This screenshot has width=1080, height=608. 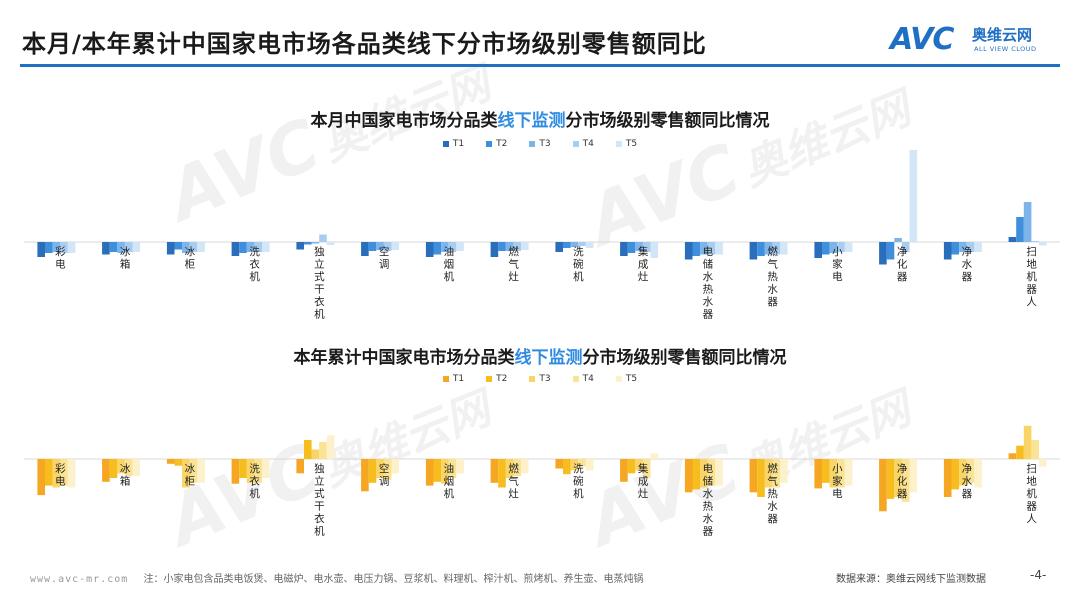 I want to click on logo: AVC 奥维云网 ALL VIEW CLOUD, so click(x=975, y=42).